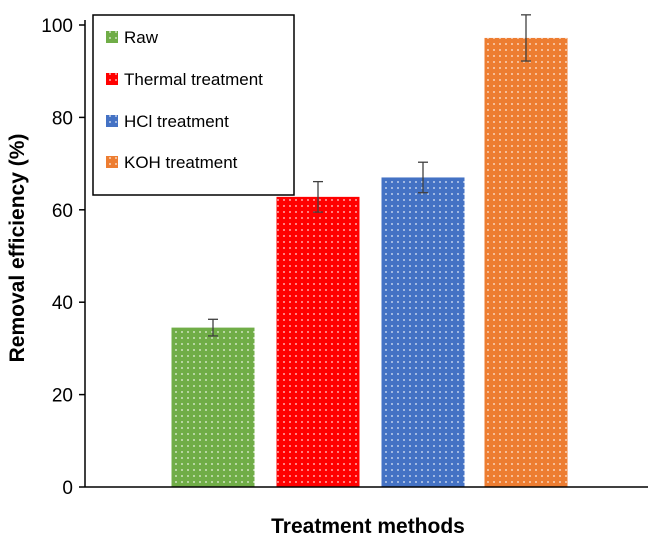 This screenshot has height=543, width=657. I want to click on legend-label: Raw, so click(141, 37).